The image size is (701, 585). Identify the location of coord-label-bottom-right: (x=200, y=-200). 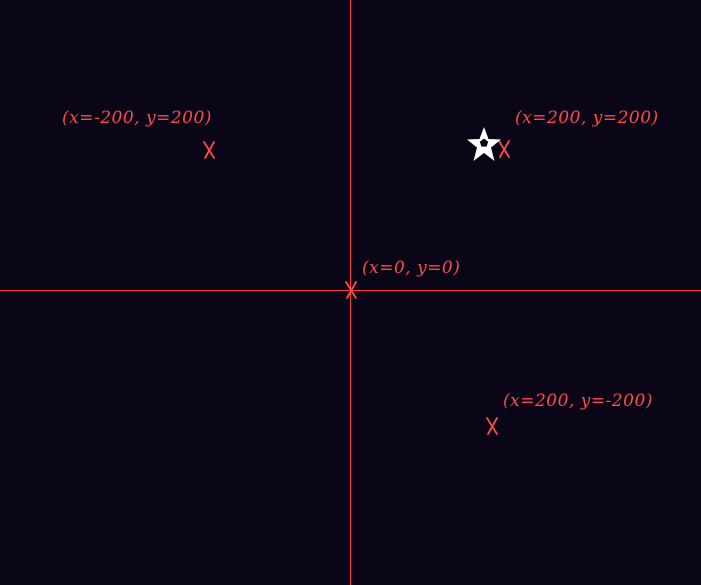
(578, 401).